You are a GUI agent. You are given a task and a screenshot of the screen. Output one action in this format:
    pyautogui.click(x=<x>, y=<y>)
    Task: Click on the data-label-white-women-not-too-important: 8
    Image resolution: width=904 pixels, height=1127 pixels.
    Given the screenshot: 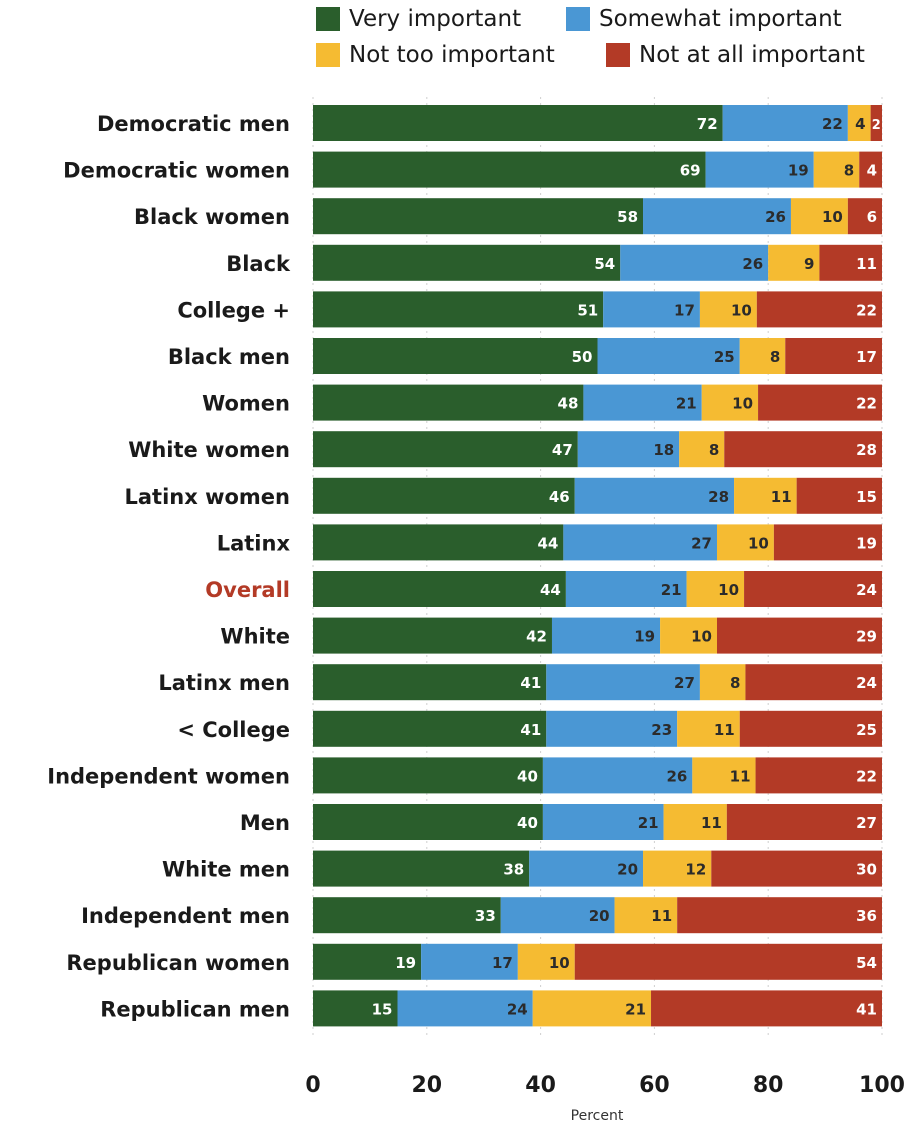 What is the action you would take?
    pyautogui.click(x=714, y=450)
    